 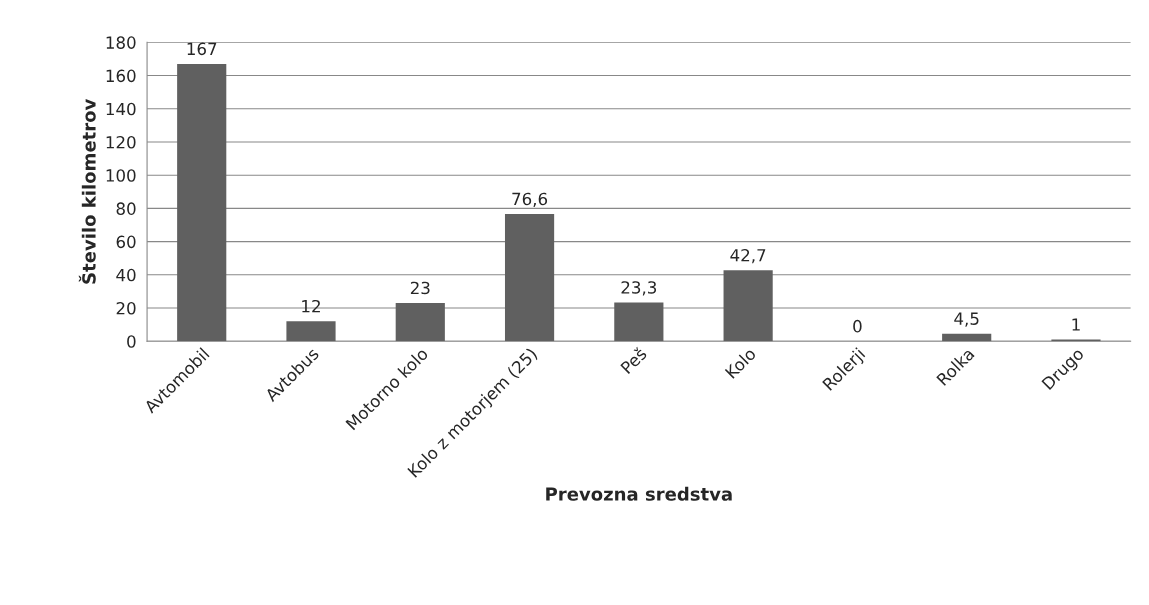 What do you see at coordinates (121, 76) in the screenshot?
I see `y-tick-label: 160` at bounding box center [121, 76].